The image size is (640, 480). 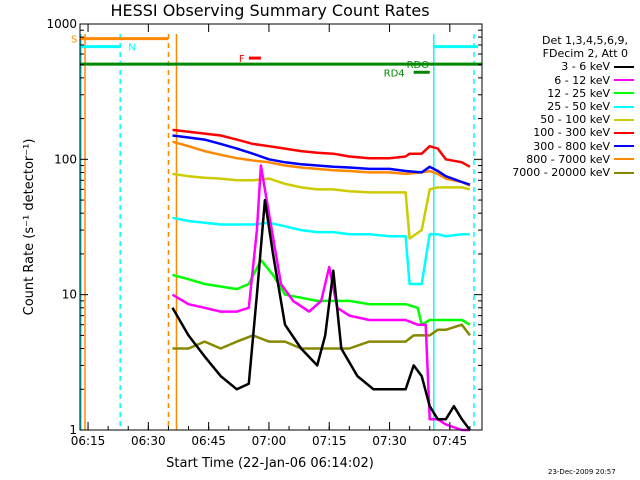 What do you see at coordinates (29, 227) in the screenshot?
I see `y-axis-label: Count Rate (s⁻¹ detector⁻¹)` at bounding box center [29, 227].